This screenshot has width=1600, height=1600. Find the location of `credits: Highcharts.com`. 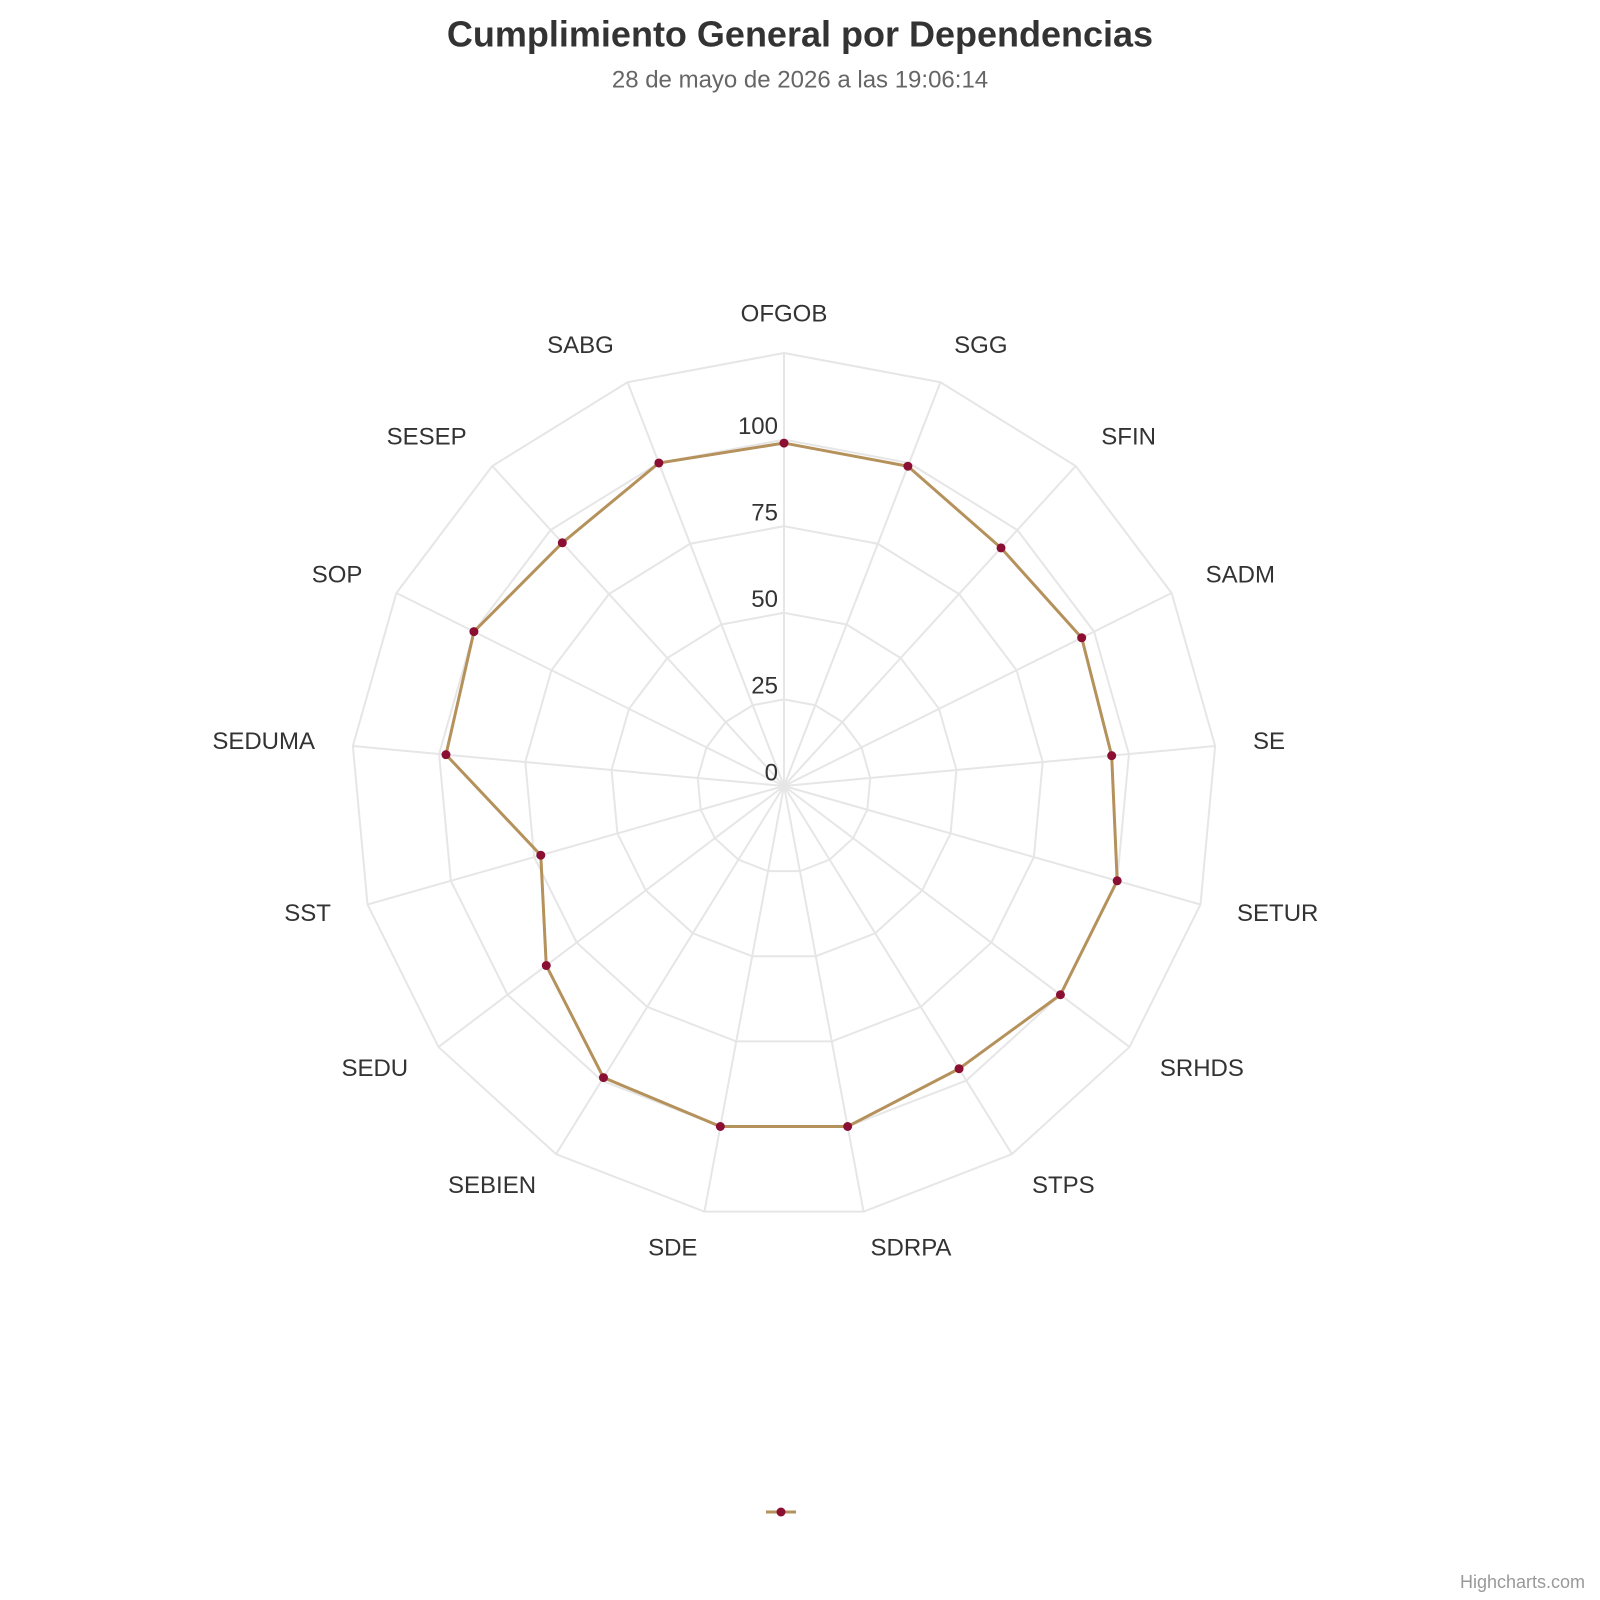

credits: Highcharts.com is located at coordinates (1522, 1582).